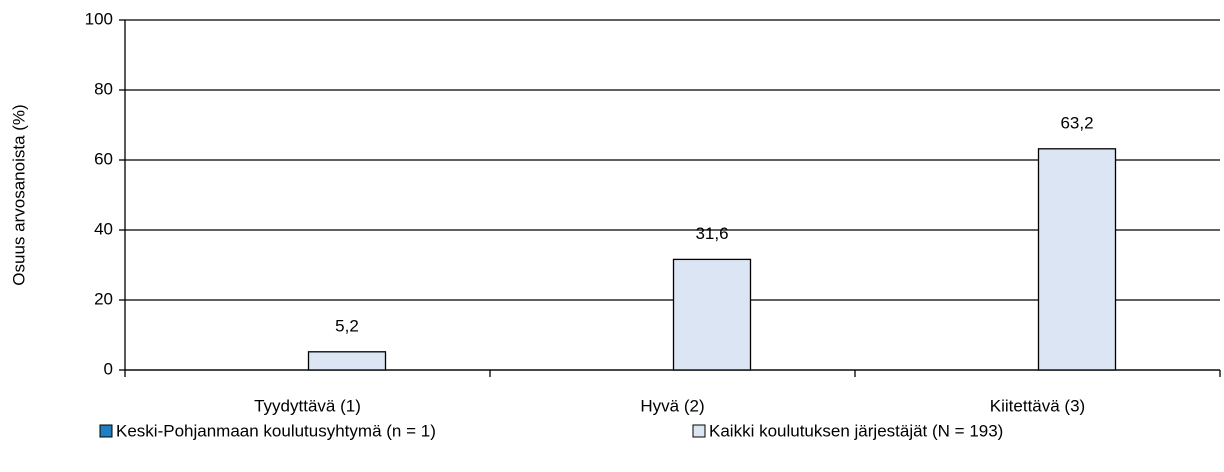 This screenshot has height=472, width=1224. I want to click on y-axis-label: Osuus arvosanoista (%), so click(18, 194).